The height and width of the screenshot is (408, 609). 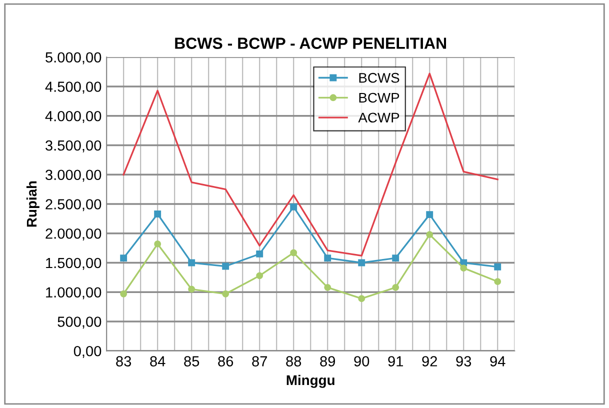 I want to click on legend-label: ACWP, so click(x=379, y=117).